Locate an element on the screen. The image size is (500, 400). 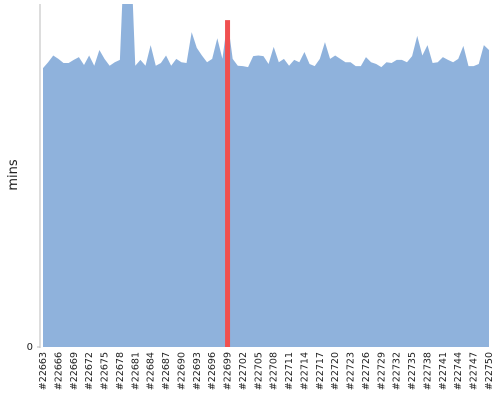
x-tick-label: #22717 is located at coordinates (320, 371).